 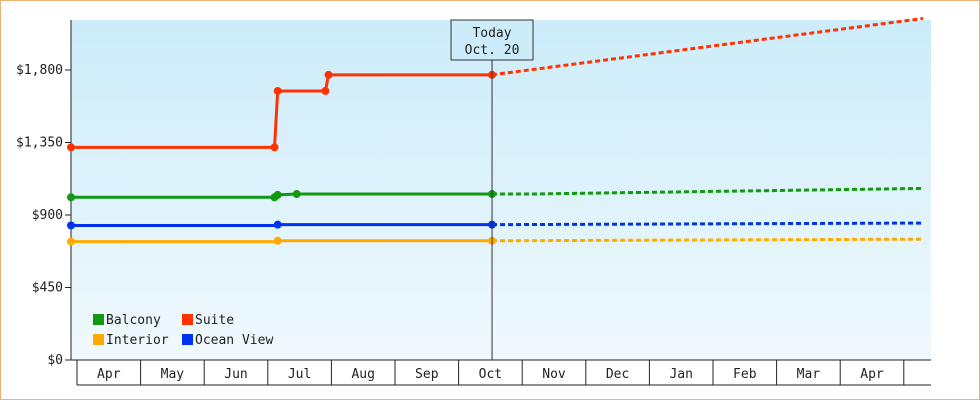 What do you see at coordinates (554, 374) in the screenshot?
I see `x-tick-label: Nov` at bounding box center [554, 374].